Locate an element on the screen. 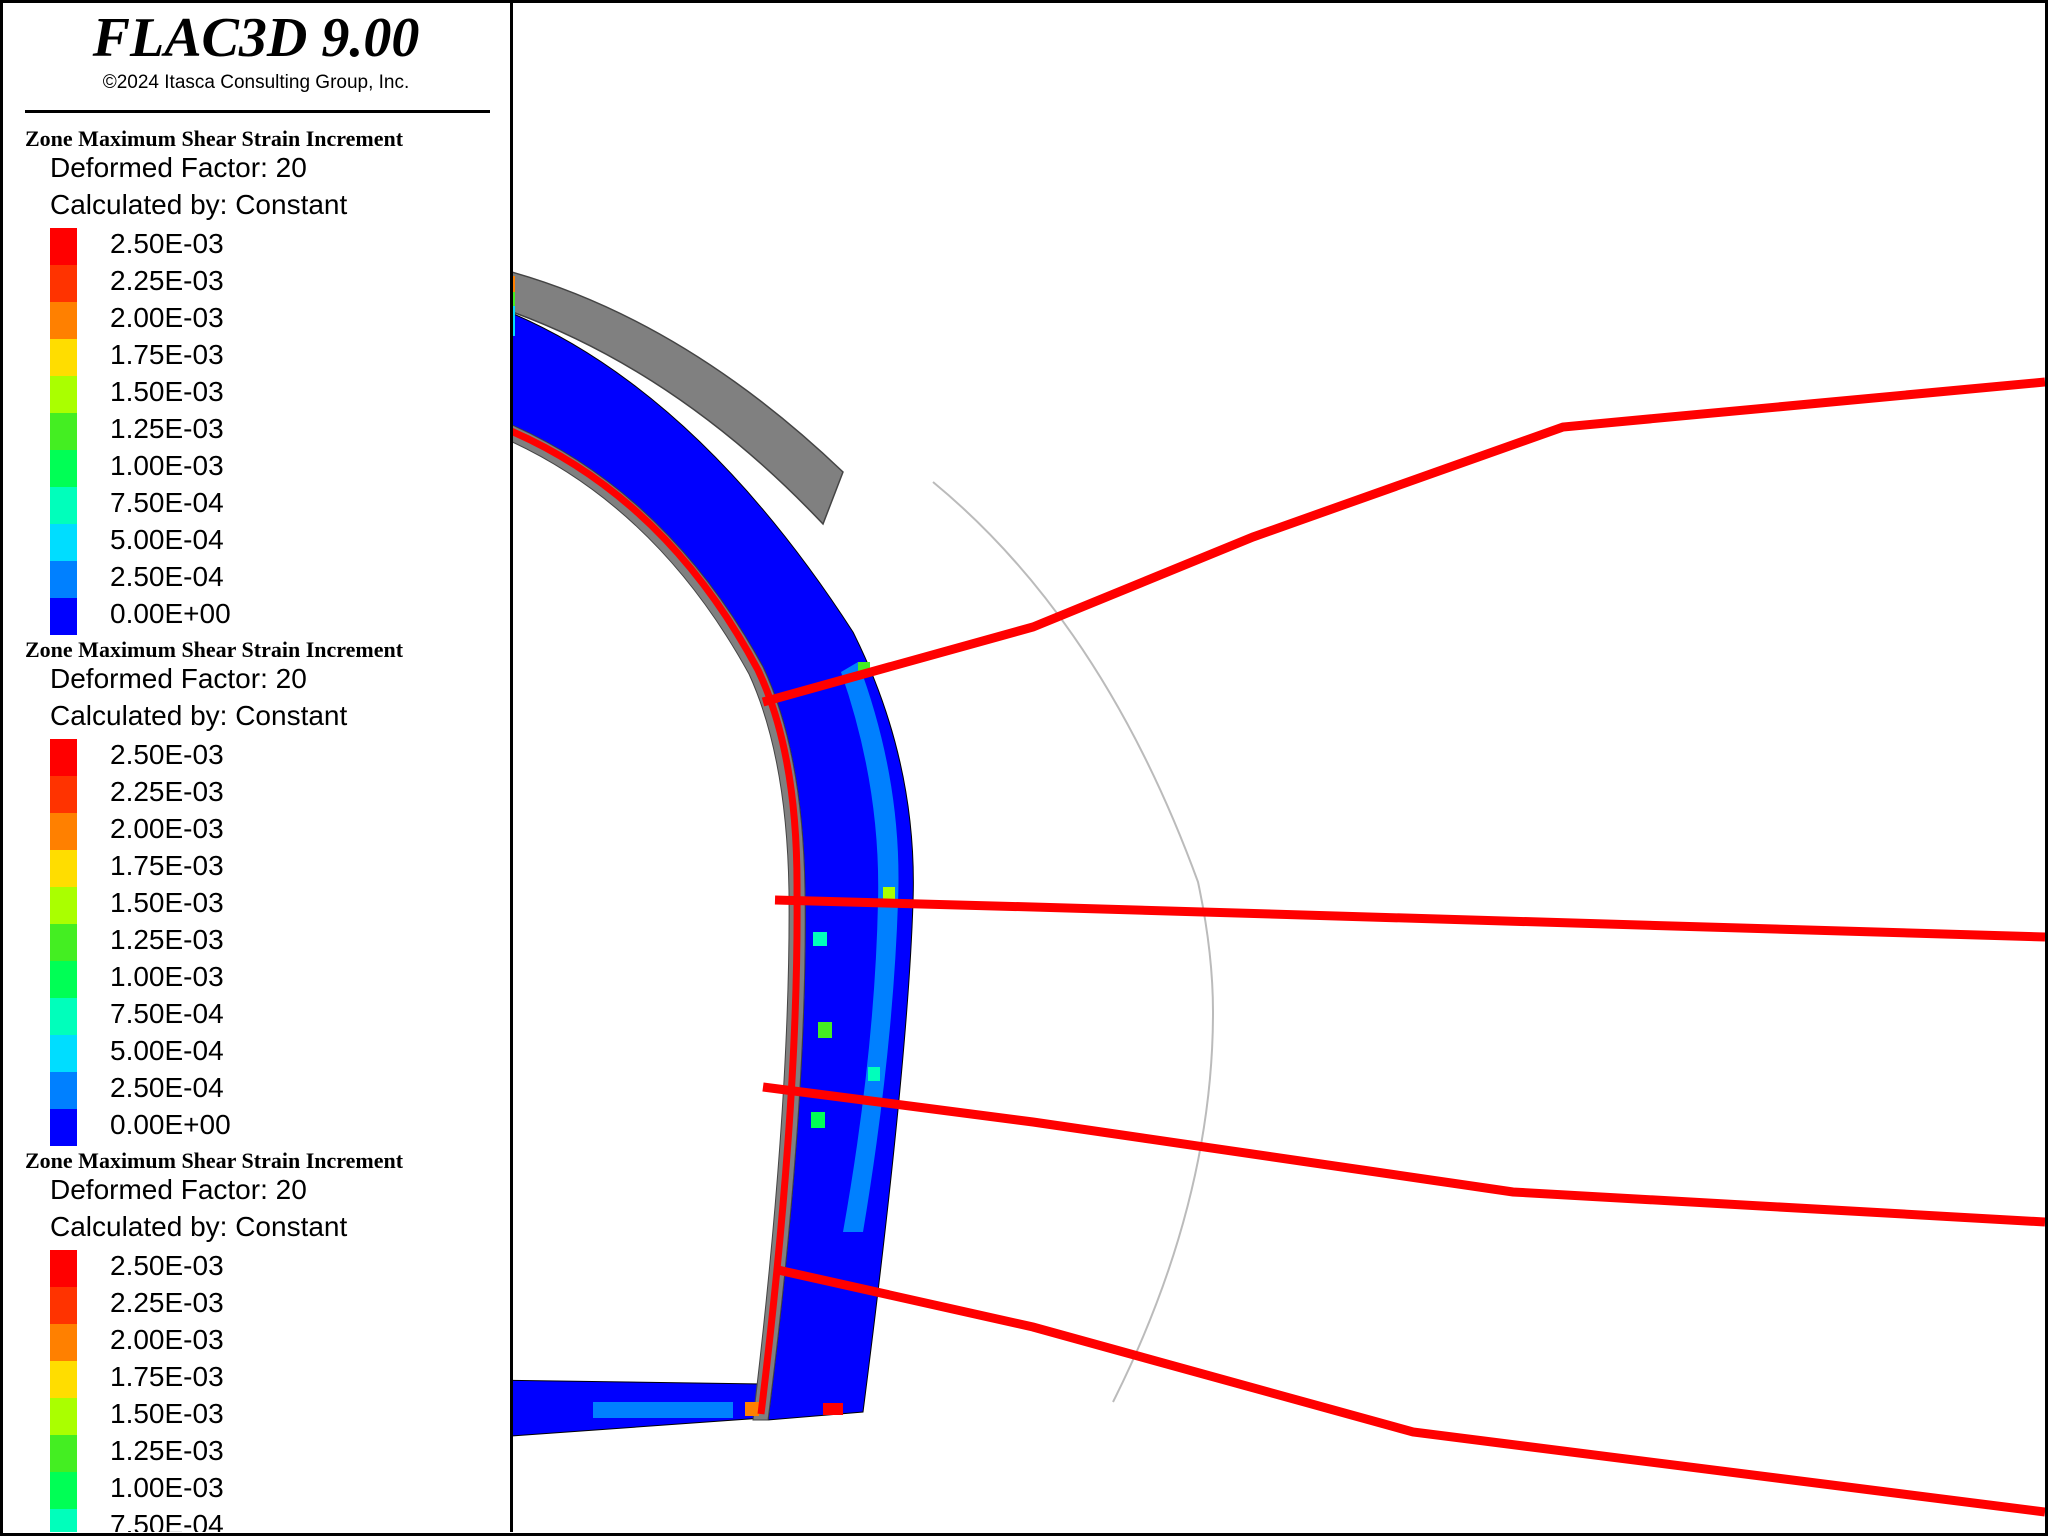 The height and width of the screenshot is (1536, 2048). title-divider is located at coordinates (257, 111).